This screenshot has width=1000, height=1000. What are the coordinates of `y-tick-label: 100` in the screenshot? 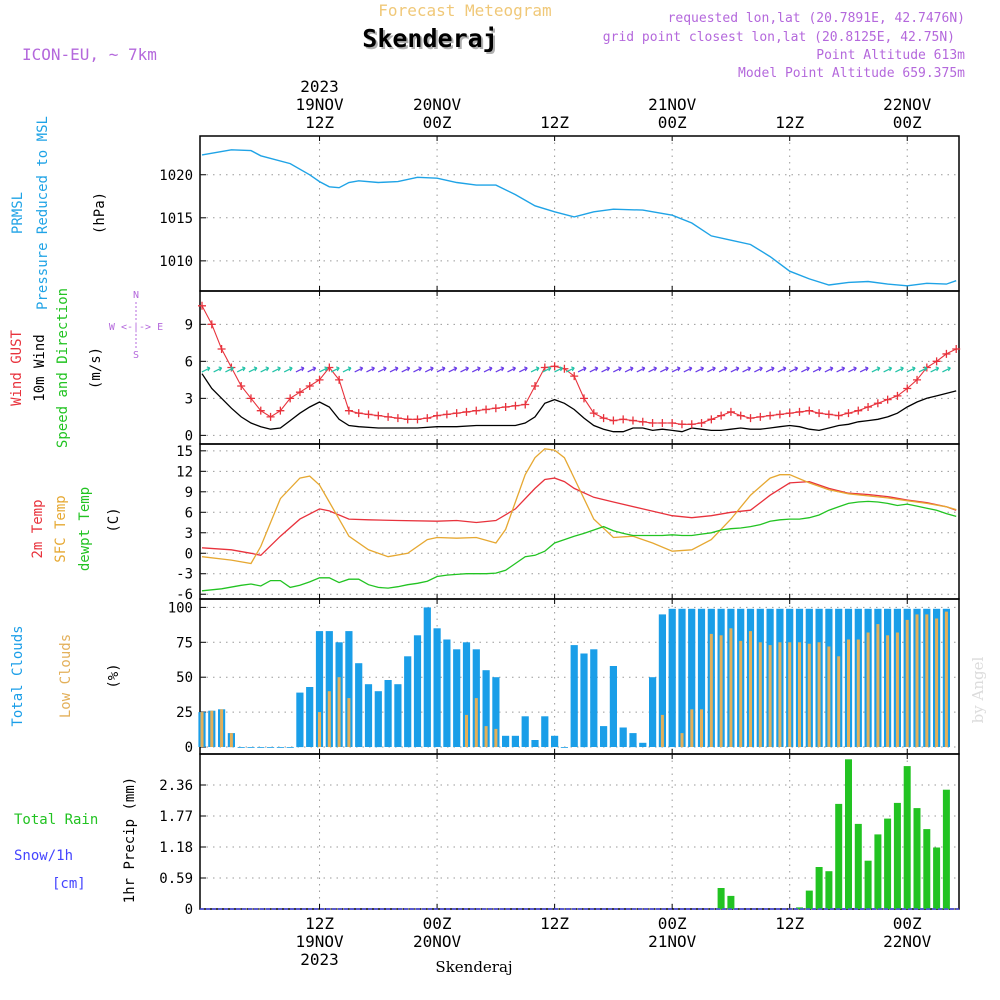 It's located at (180, 608).